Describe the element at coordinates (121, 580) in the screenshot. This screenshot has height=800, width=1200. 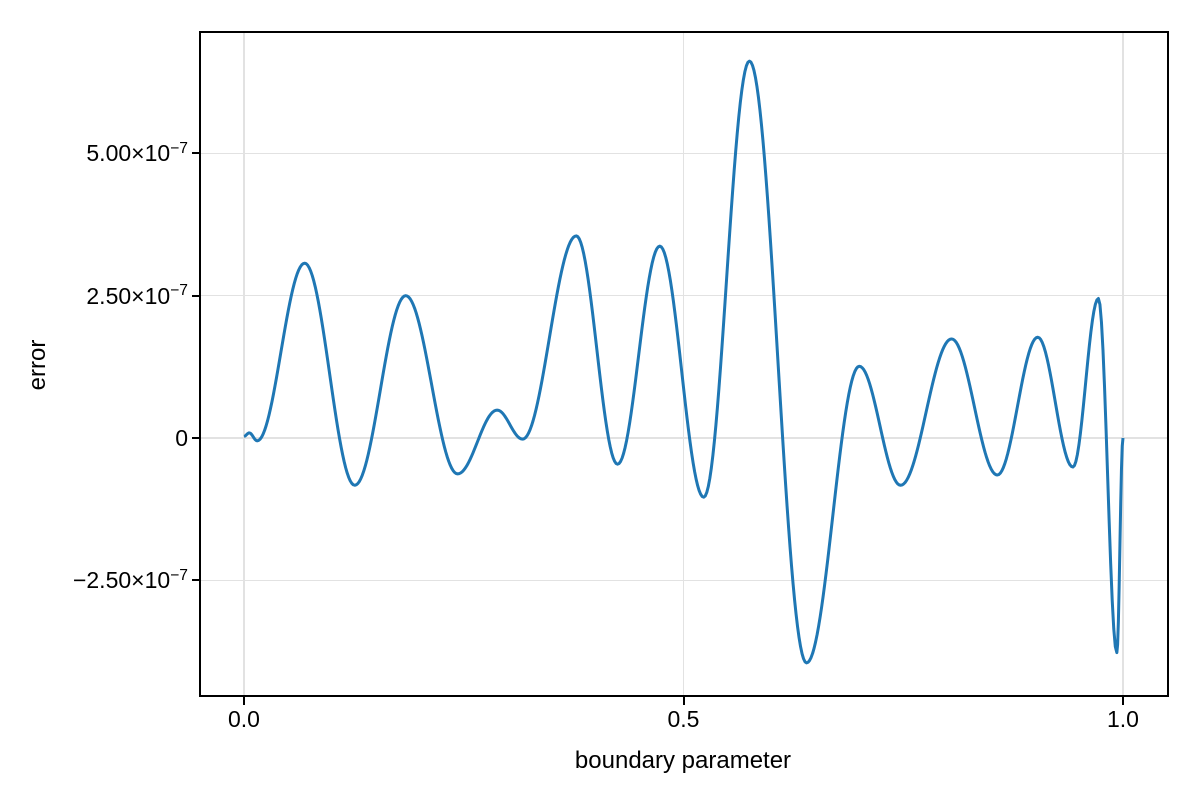
I see `y-tick-label-base: −2.50×10` at that location.